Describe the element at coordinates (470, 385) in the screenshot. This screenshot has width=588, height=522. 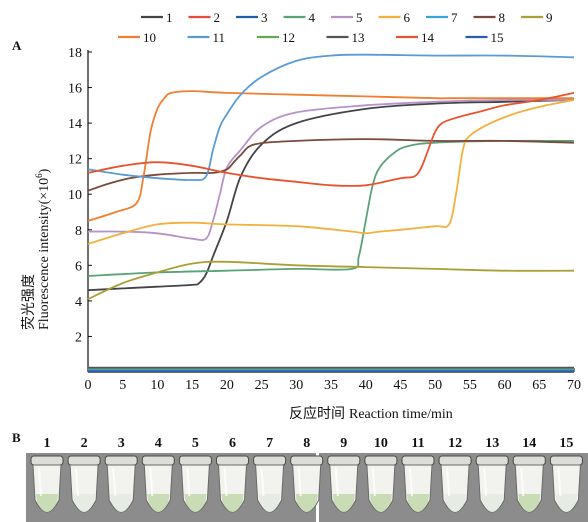
I see `x-tick-label: 55` at that location.